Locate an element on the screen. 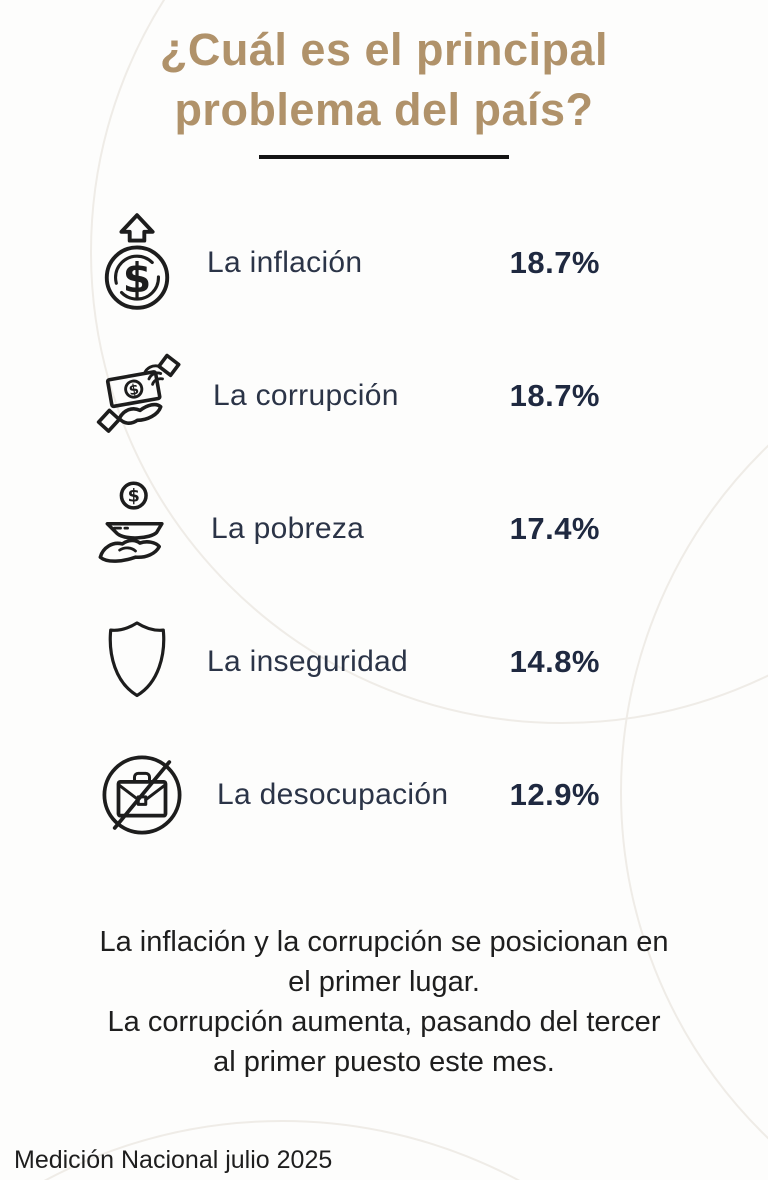  summary-line: al primer puesto este mes. is located at coordinates (384, 1062).